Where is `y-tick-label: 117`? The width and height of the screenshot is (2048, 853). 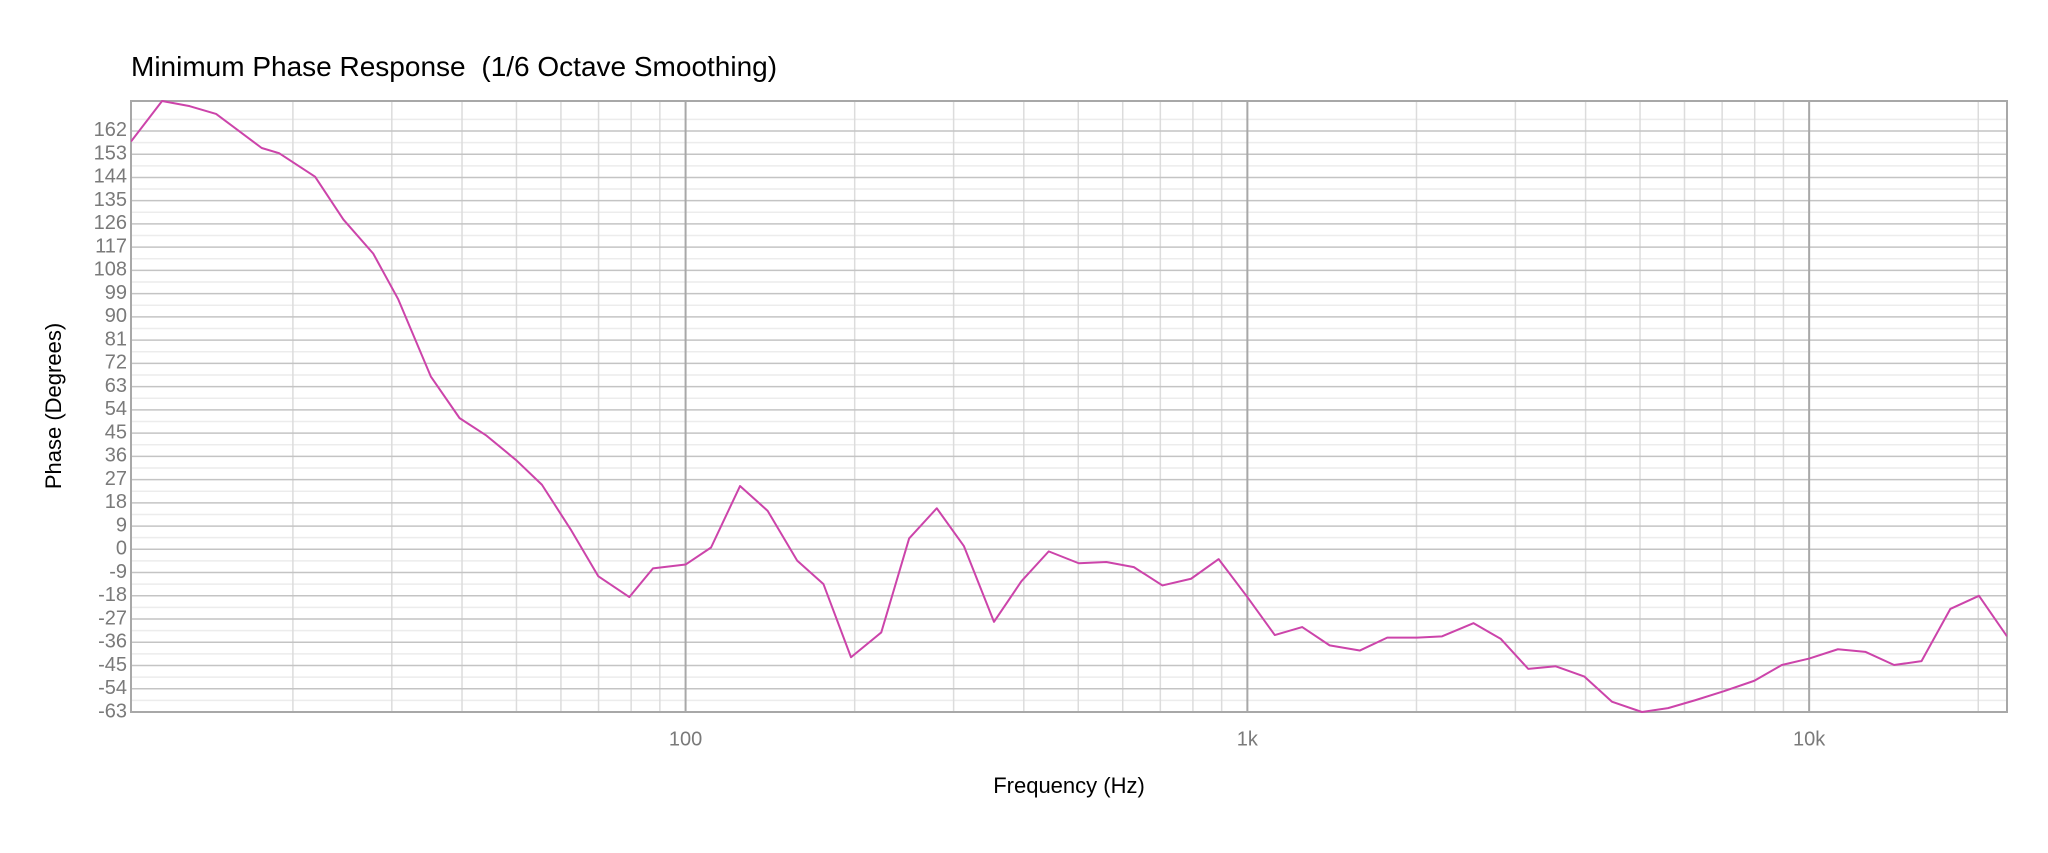
y-tick-label: 117 is located at coordinates (111, 246).